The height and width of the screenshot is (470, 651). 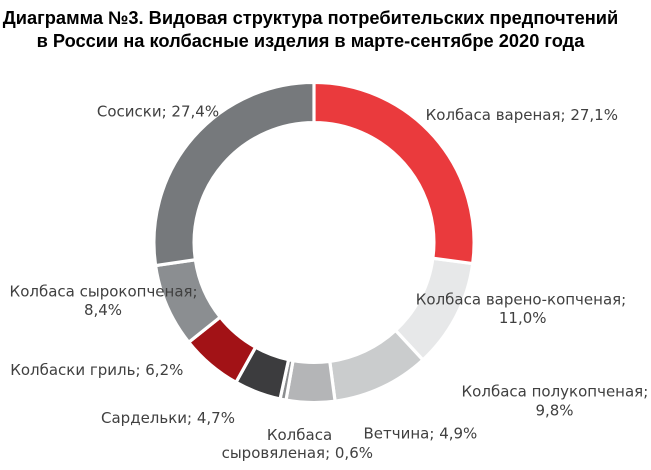 What do you see at coordinates (158, 111) in the screenshot?
I see `svg-text: Сосиски; 27,4%` at bounding box center [158, 111].